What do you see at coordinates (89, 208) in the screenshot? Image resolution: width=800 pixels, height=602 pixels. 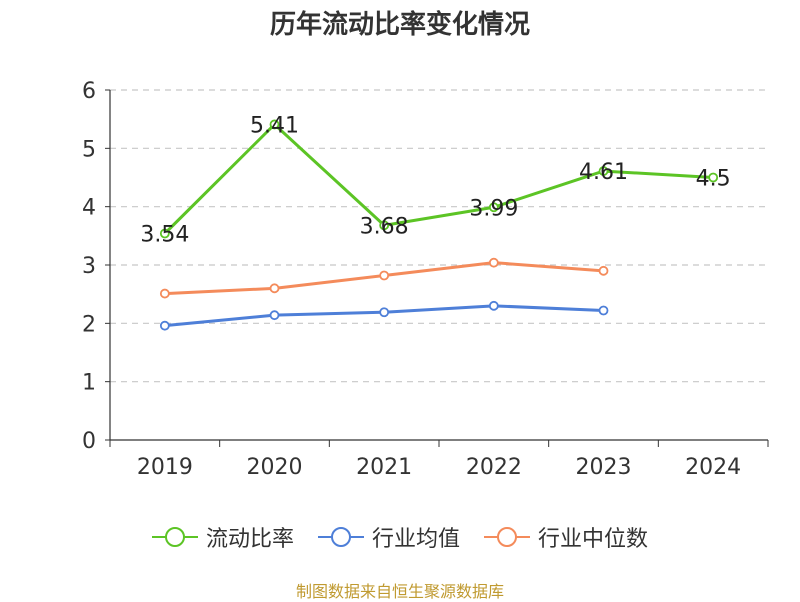 I see `y-tick-label: 4` at bounding box center [89, 208].